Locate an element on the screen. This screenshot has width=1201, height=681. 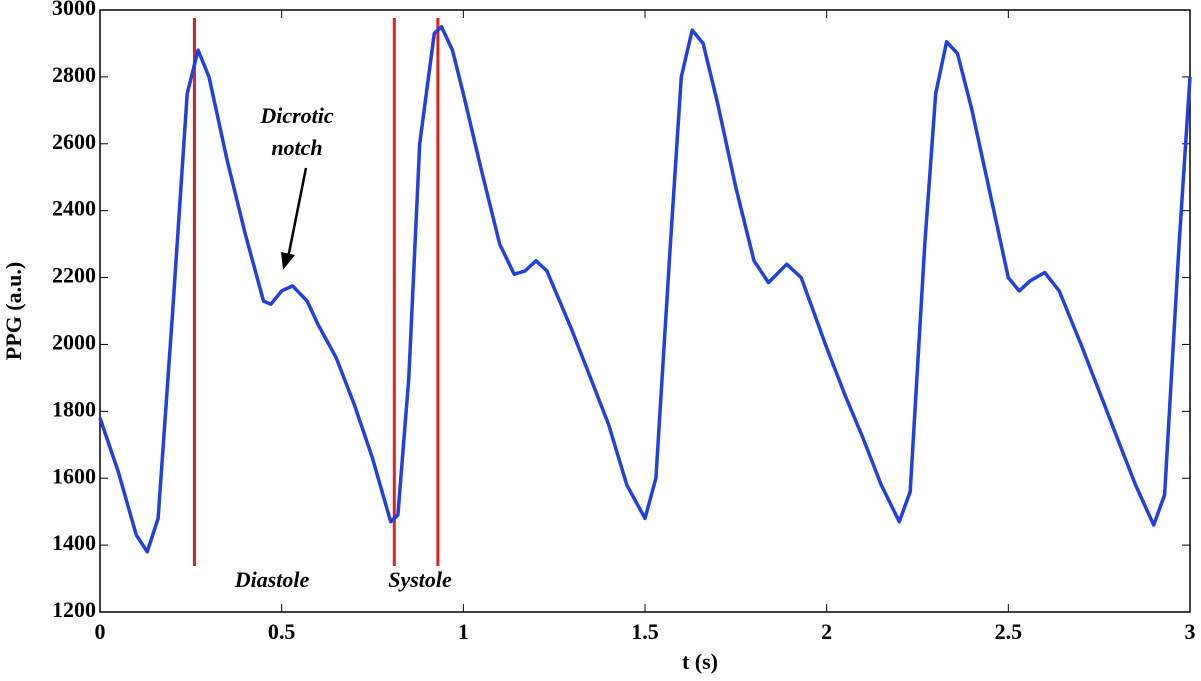
annotation: Systole is located at coordinates (420, 579).